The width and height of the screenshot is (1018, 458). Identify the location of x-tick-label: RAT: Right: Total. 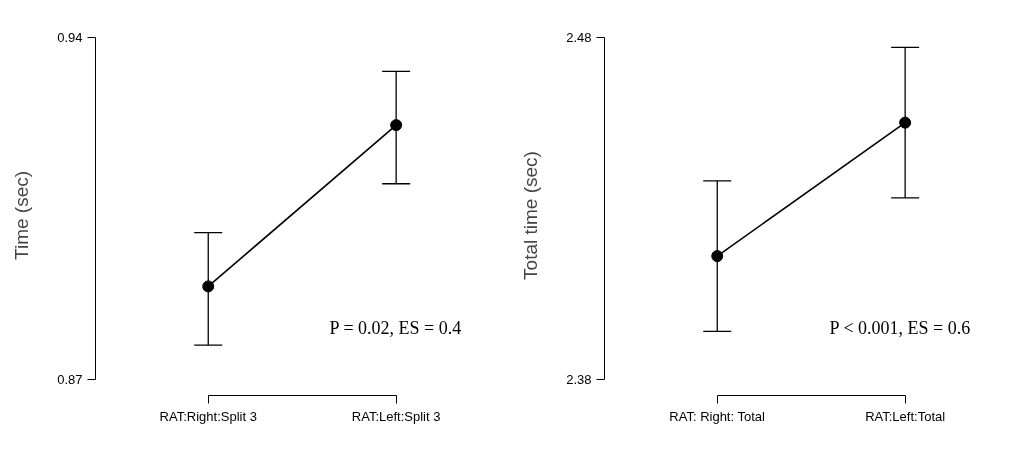
(717, 416).